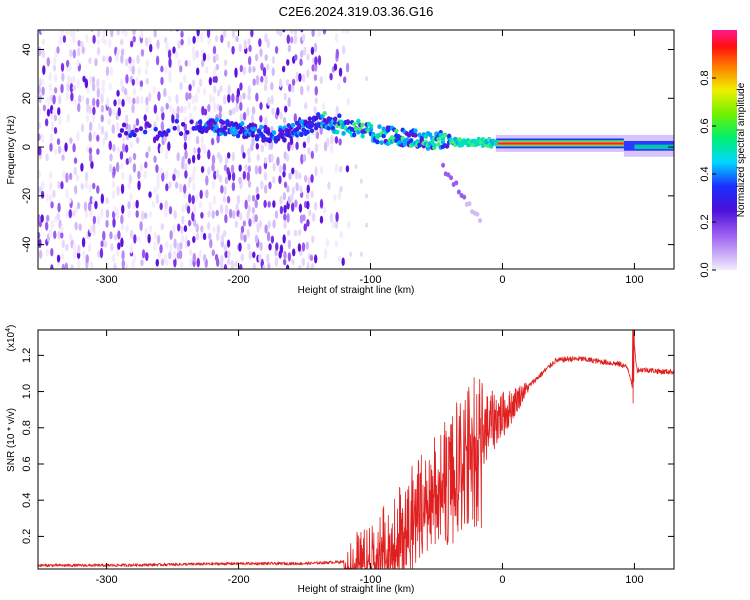 The height and width of the screenshot is (600, 750). I want to click on snr-x-tick-label: 100, so click(634, 580).